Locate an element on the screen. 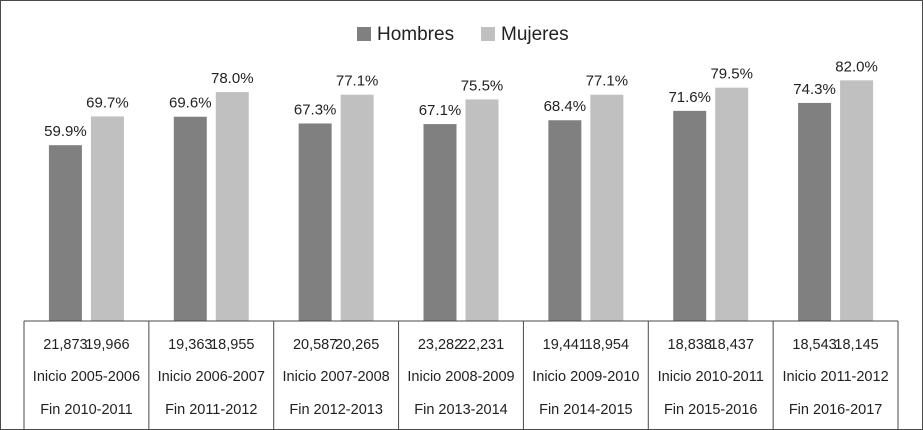 The height and width of the screenshot is (430, 923). count-mujeres-2: 18,955 is located at coordinates (232, 345).